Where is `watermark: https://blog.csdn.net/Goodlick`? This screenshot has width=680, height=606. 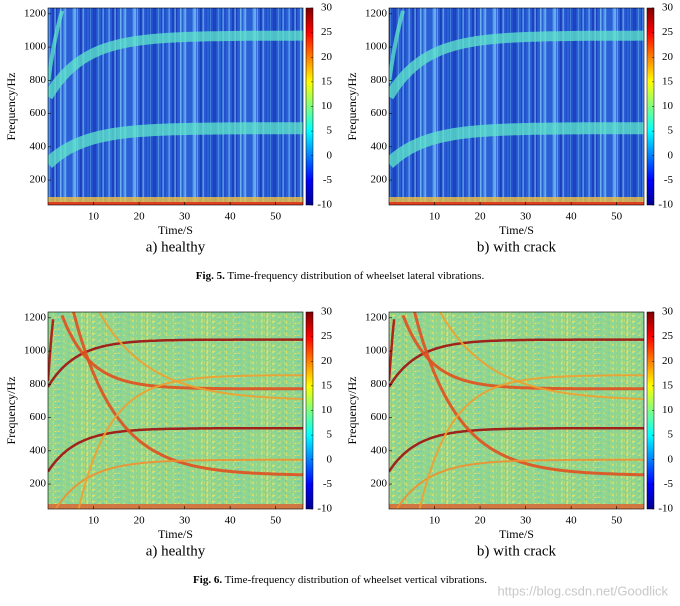
watermark: https://blog.csdn.net/Goodlick is located at coordinates (582, 590).